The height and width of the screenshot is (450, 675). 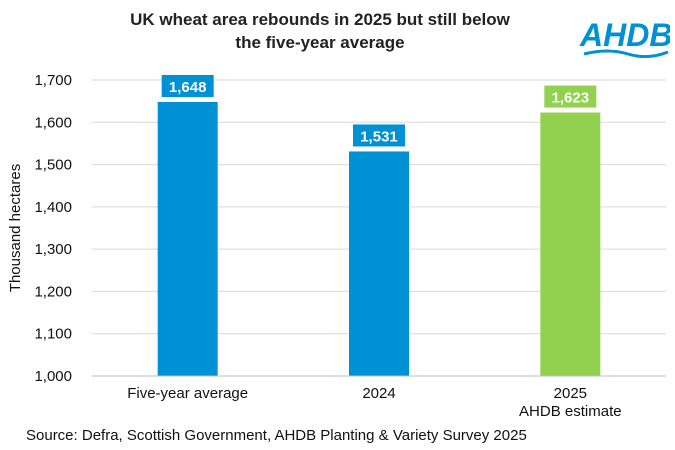 I want to click on data-label: 1,623, so click(x=570, y=96).